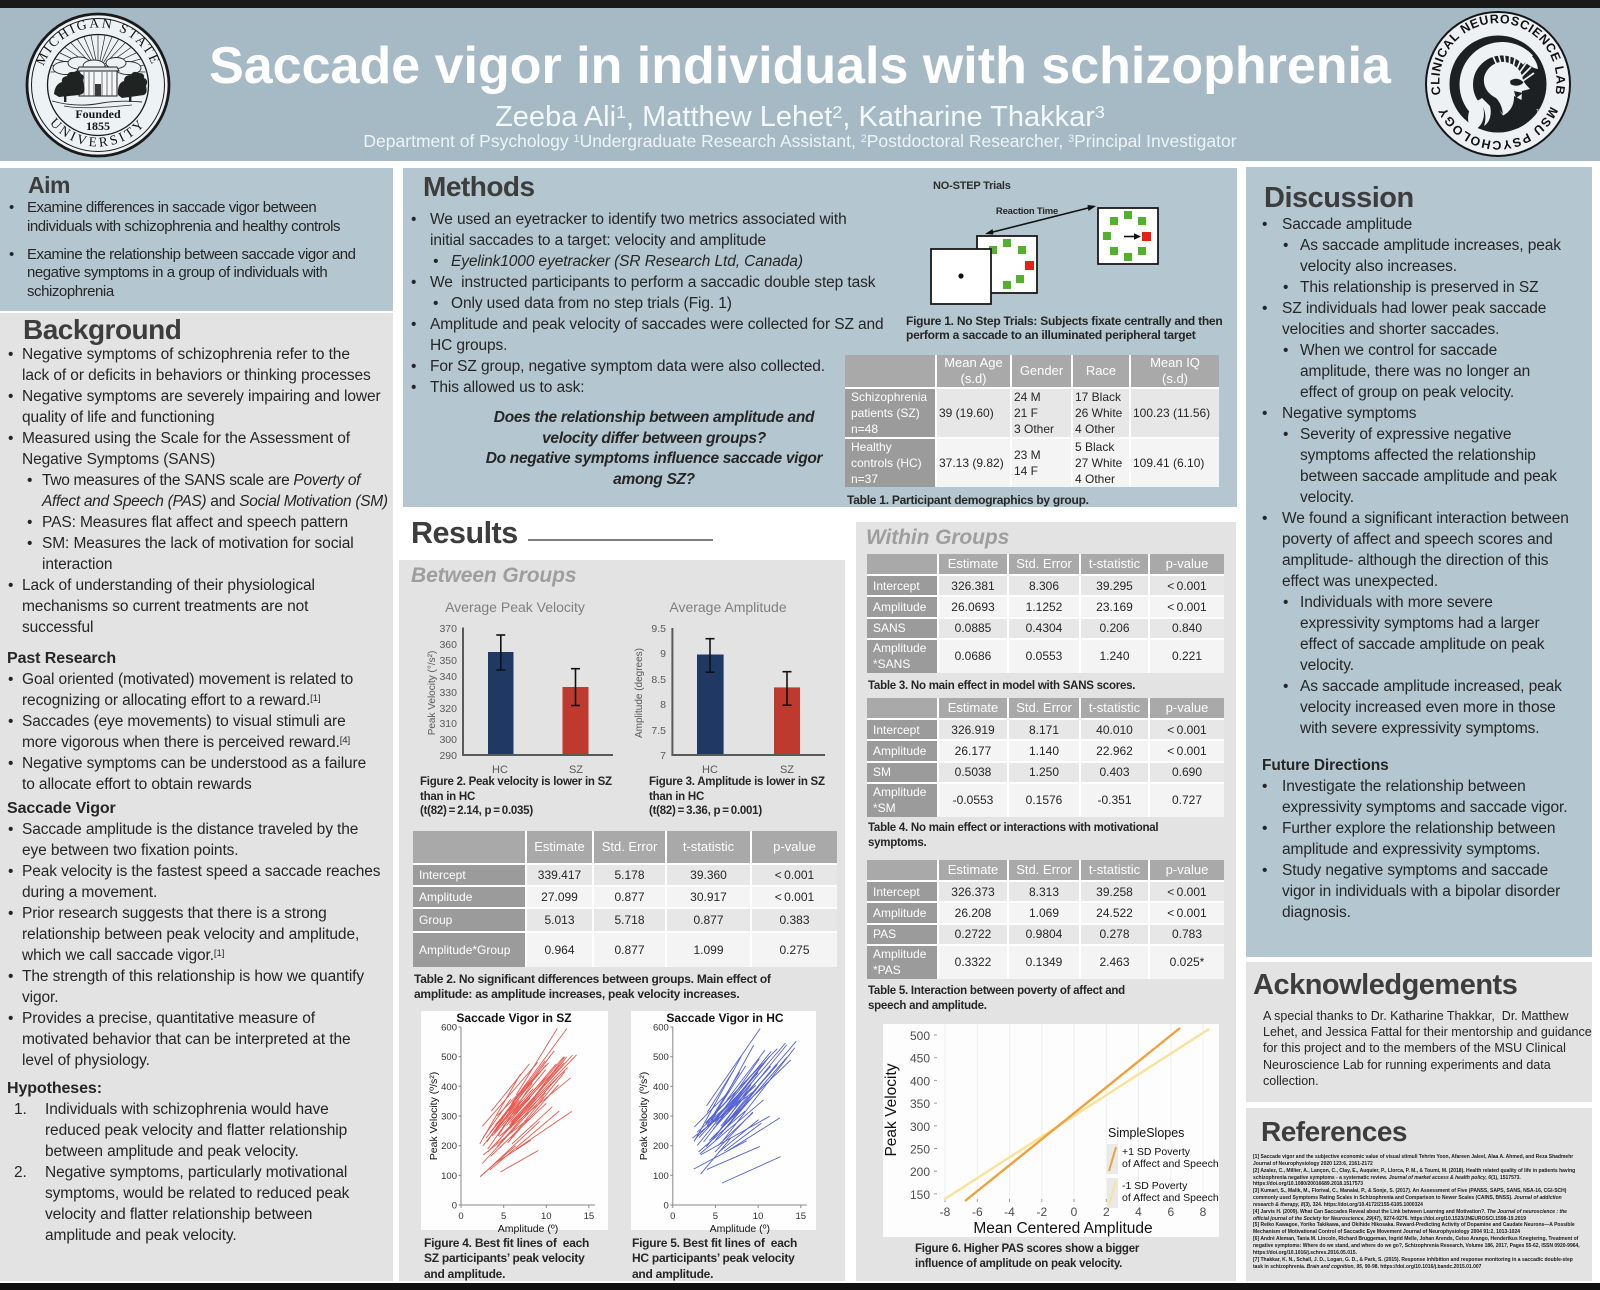 Image resolution: width=1600 pixels, height=1290 pixels. Describe the element at coordinates (448, 709) in the screenshot. I see `svg-text: 320` at that location.